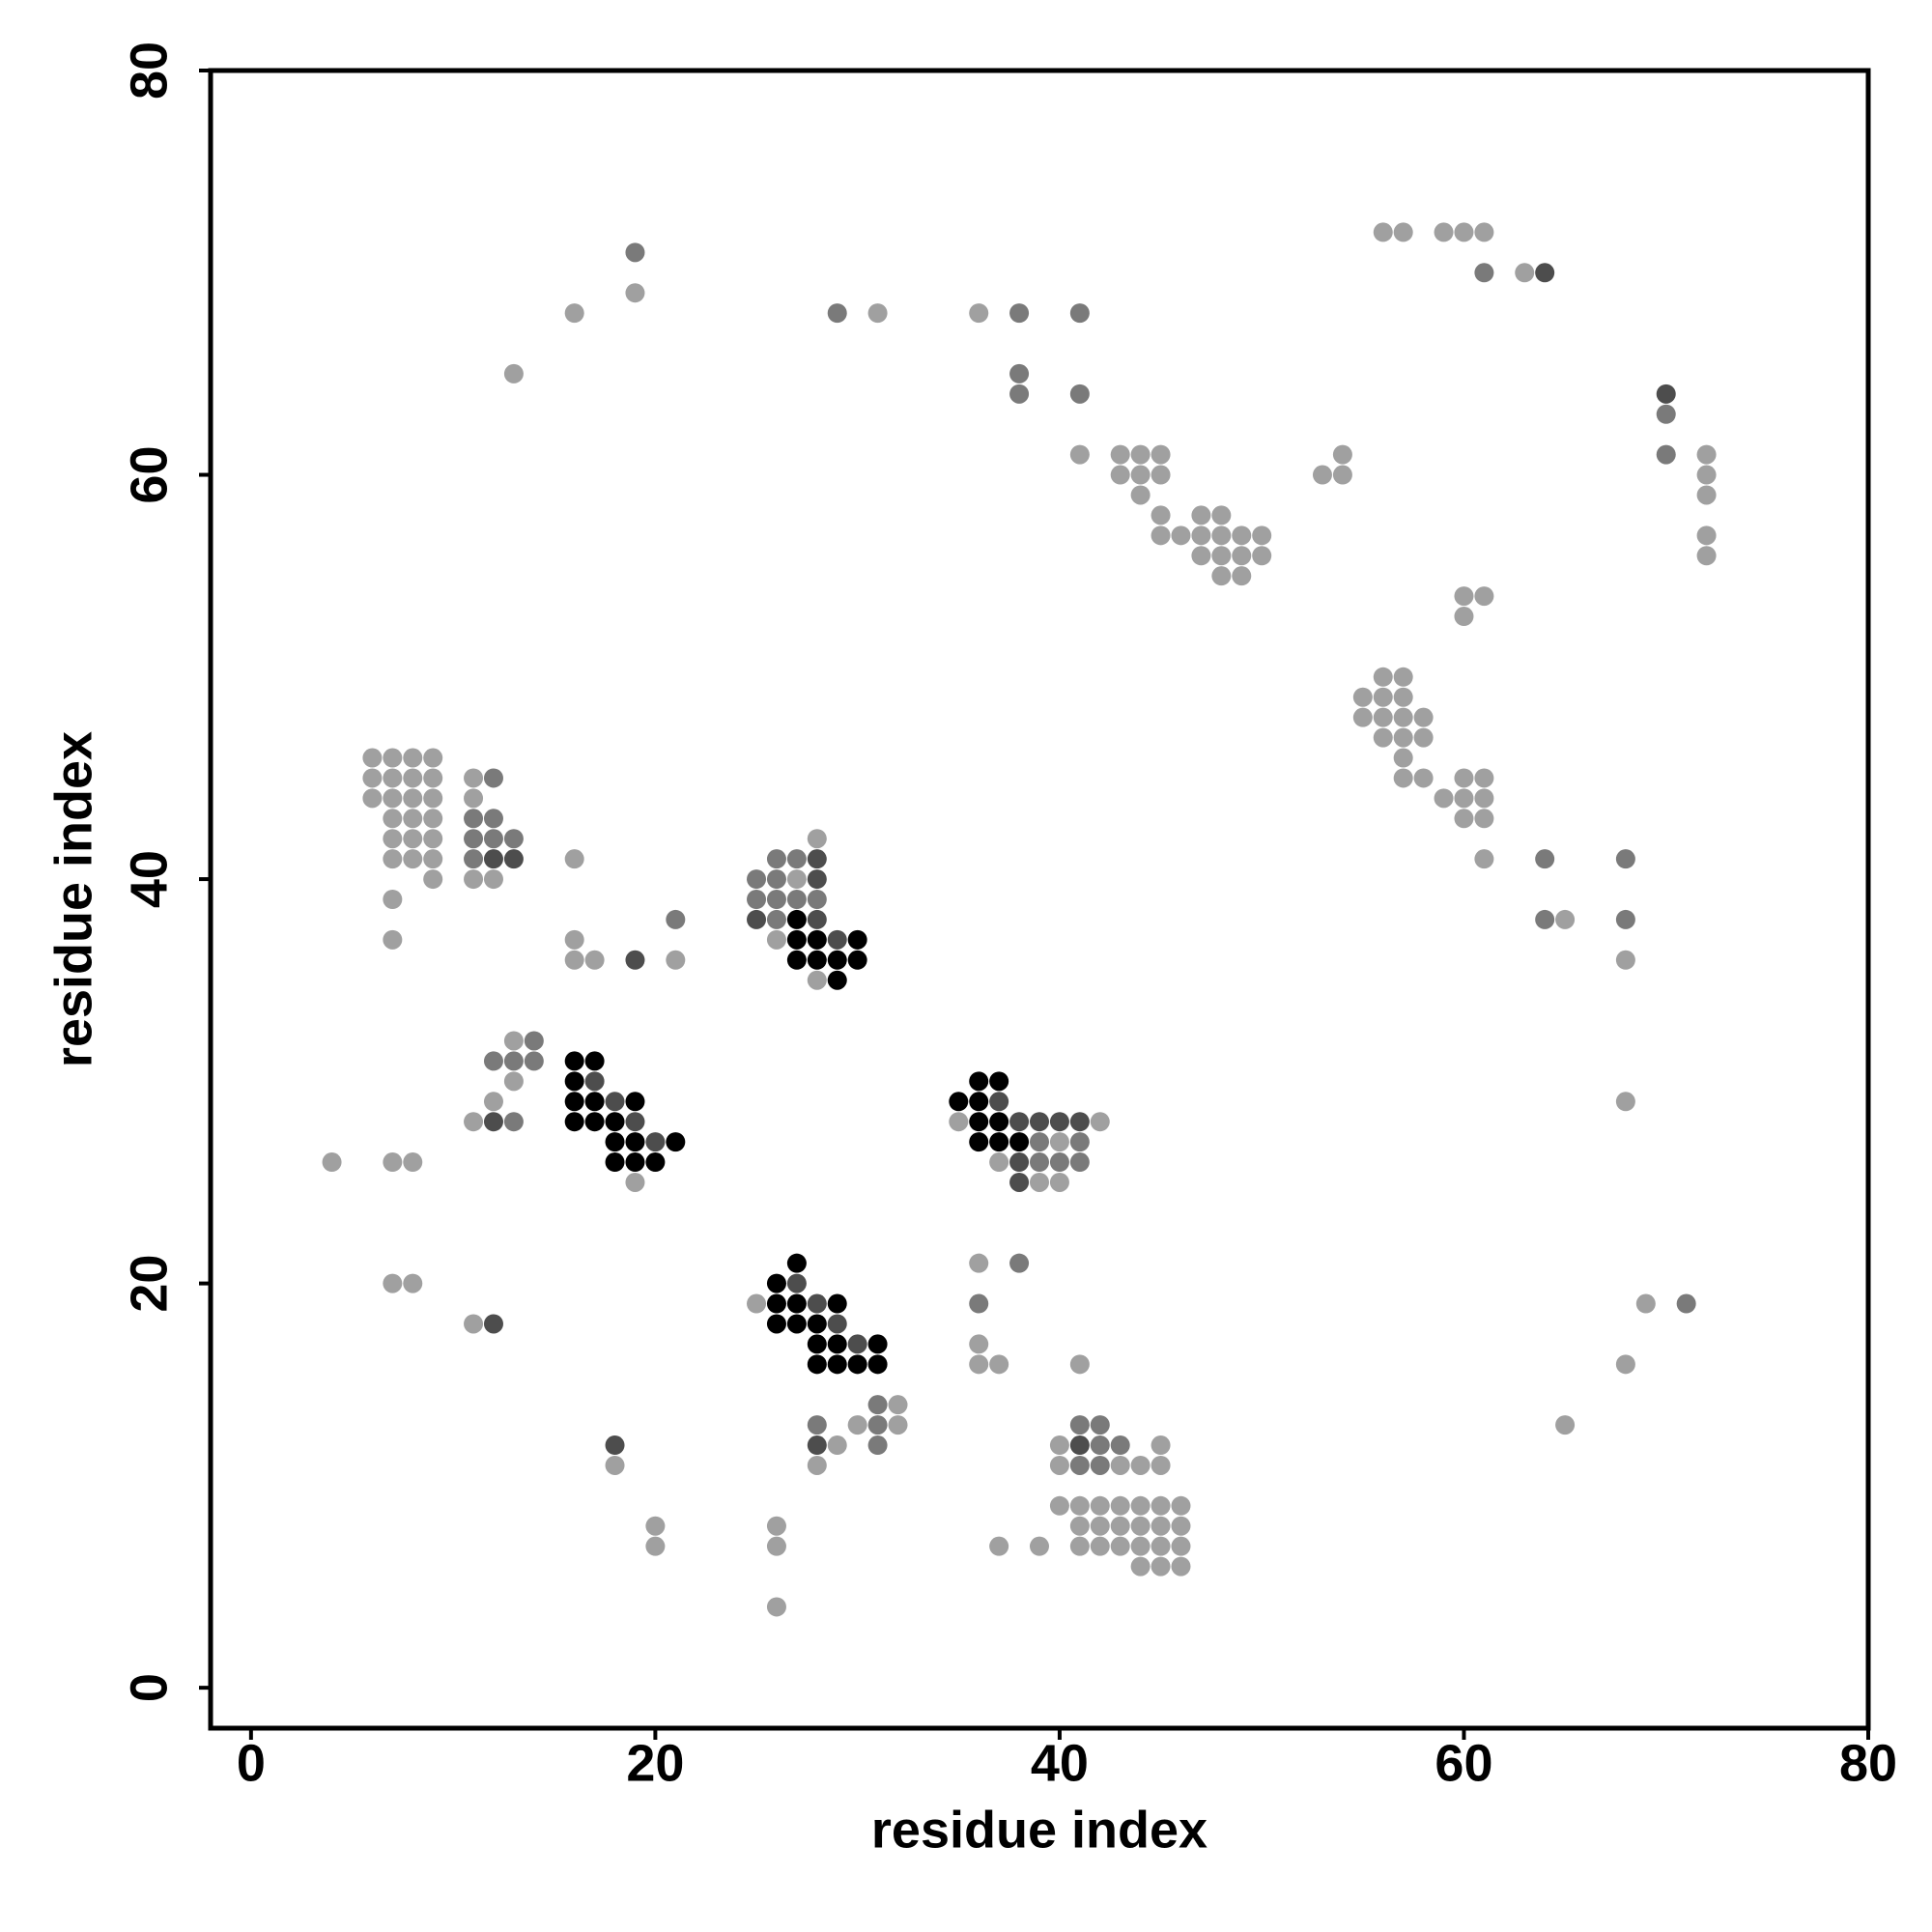 This screenshot has width=1932, height=1932. Describe the element at coordinates (149, 474) in the screenshot. I see `y-tick-label: 60` at that location.